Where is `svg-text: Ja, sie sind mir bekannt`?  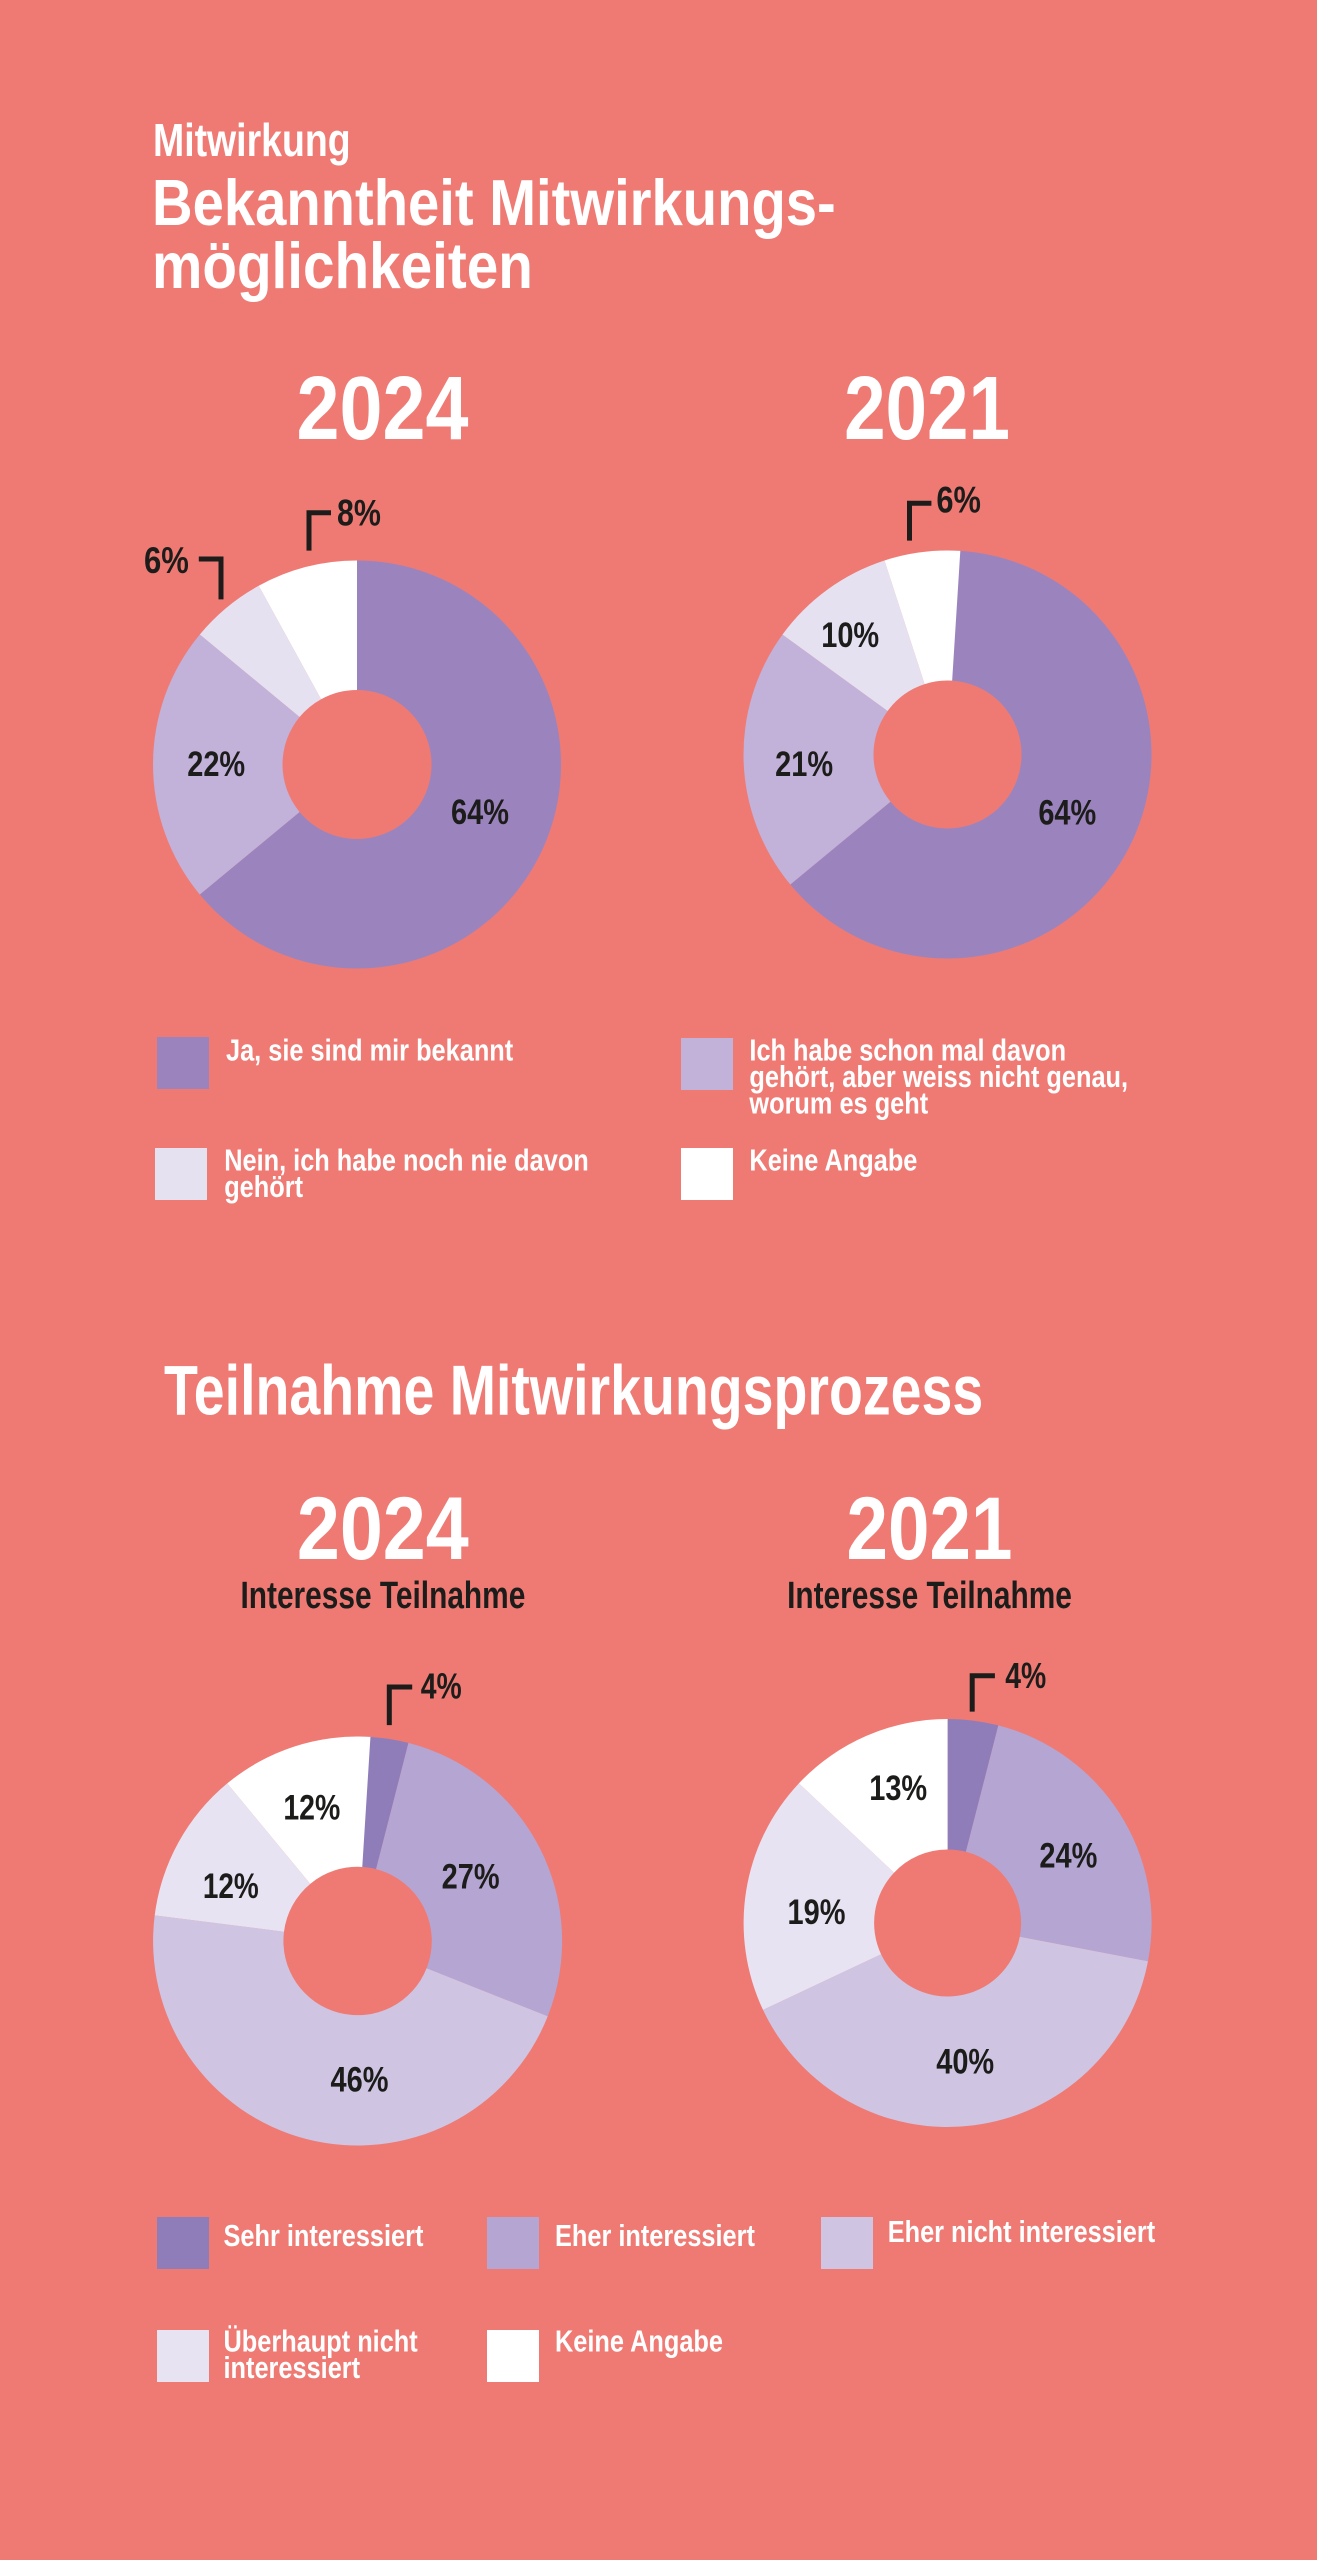 svg-text: Ja, sie sind mir bekannt is located at coordinates (370, 1049).